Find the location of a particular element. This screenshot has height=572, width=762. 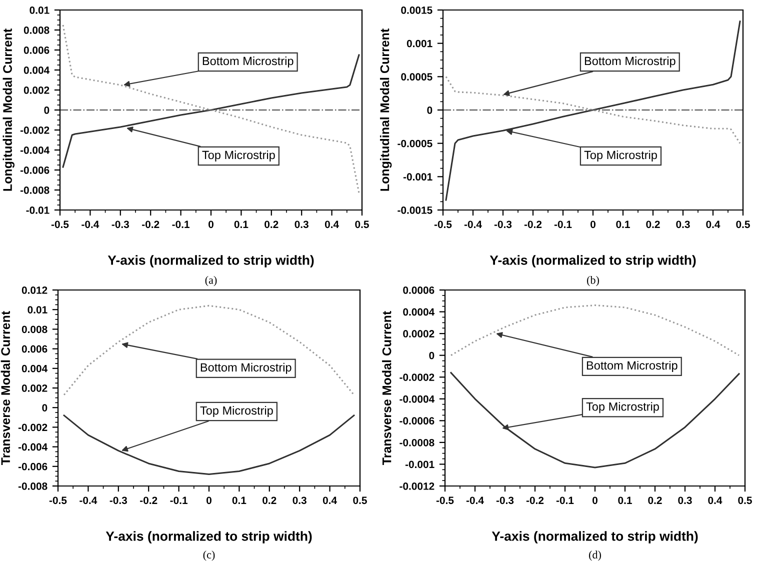

text: (a) is located at coordinates (211, 281).